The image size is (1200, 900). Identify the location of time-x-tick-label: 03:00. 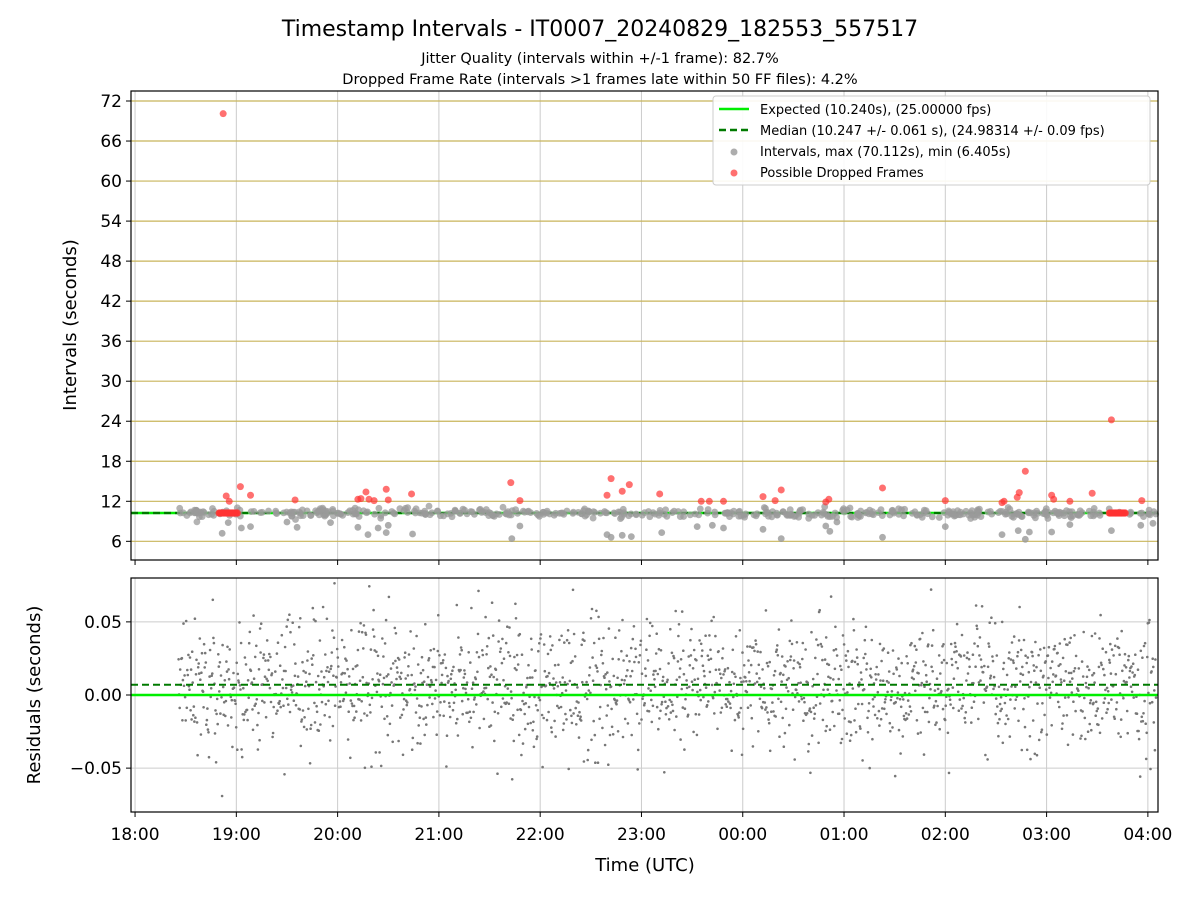
(1046, 835).